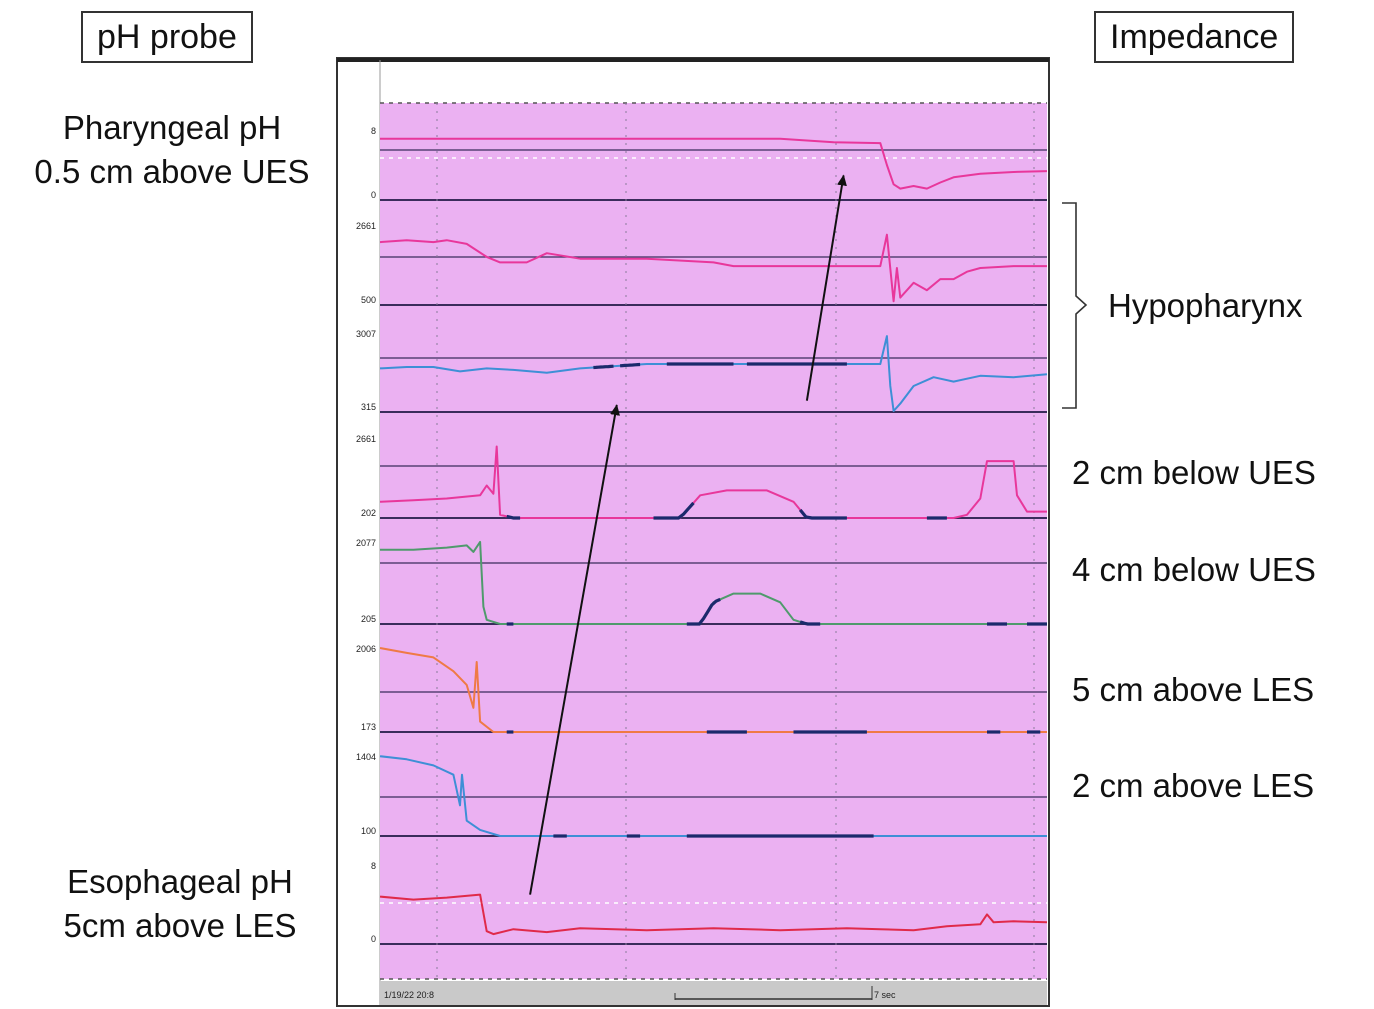 This screenshot has width=1374, height=1009. Describe the element at coordinates (885, 995) in the screenshot. I see `footer-scale-label: 7 sec` at that location.